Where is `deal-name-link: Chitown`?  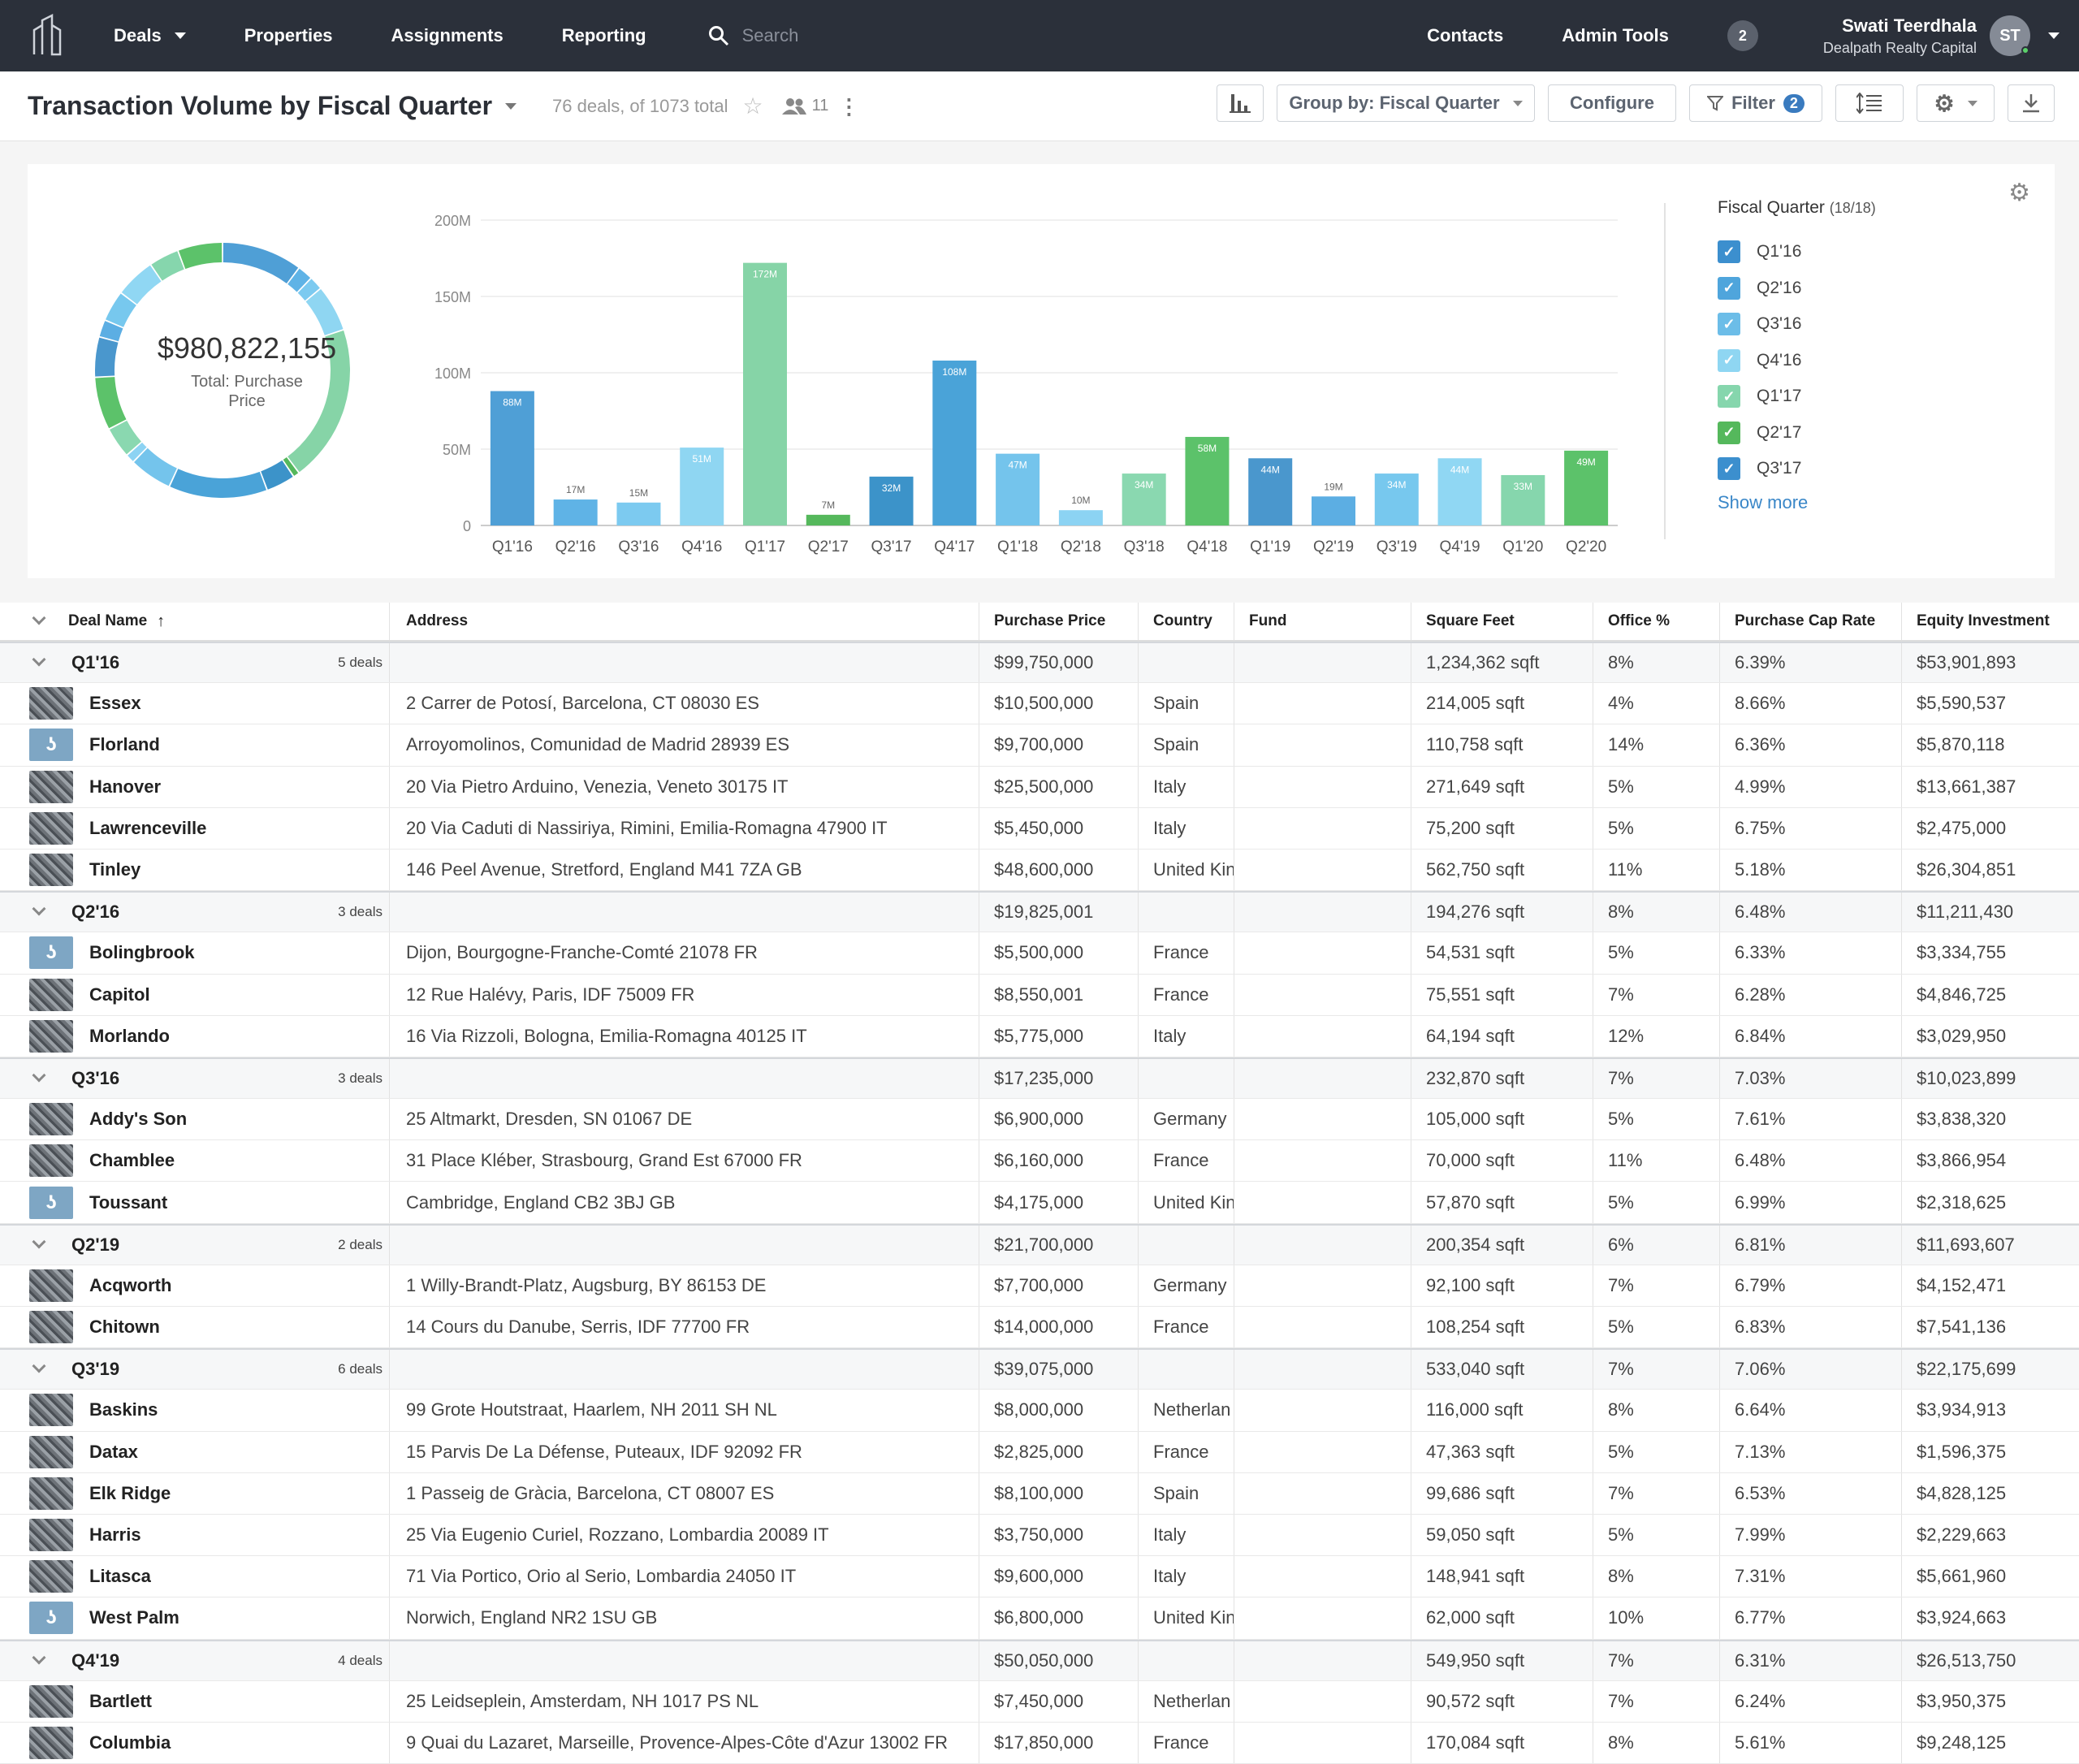
deal-name-link: Chitown is located at coordinates (124, 1327).